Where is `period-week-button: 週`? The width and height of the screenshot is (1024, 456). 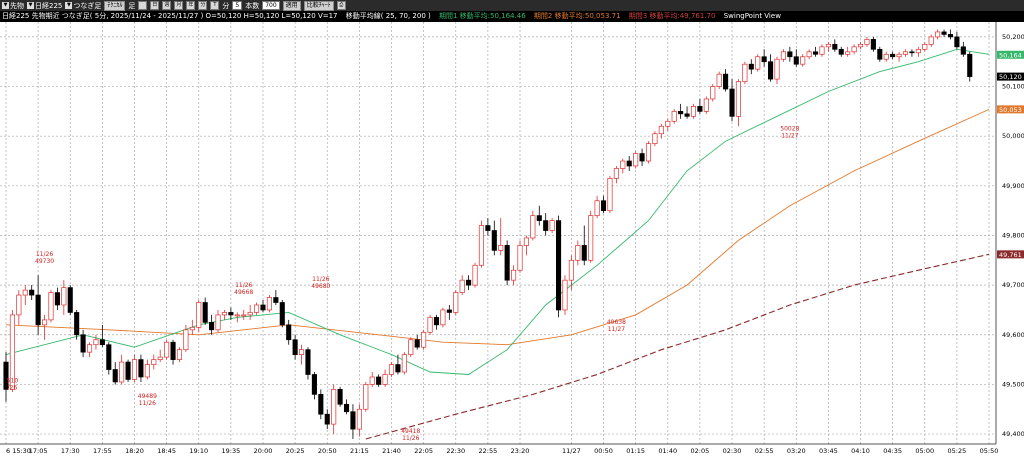
period-week-button: 週 is located at coordinates (167, 5).